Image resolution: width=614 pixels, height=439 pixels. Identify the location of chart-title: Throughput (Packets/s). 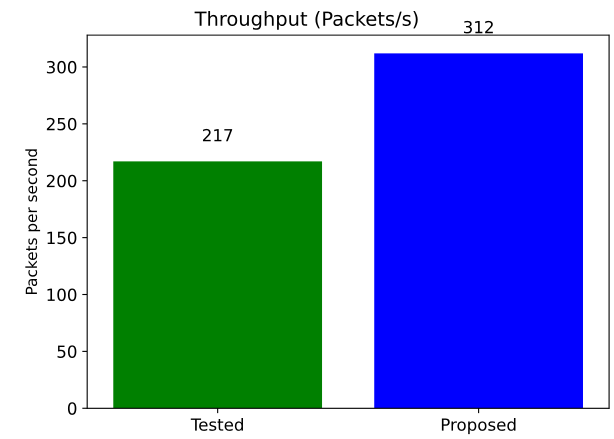
(306, 20).